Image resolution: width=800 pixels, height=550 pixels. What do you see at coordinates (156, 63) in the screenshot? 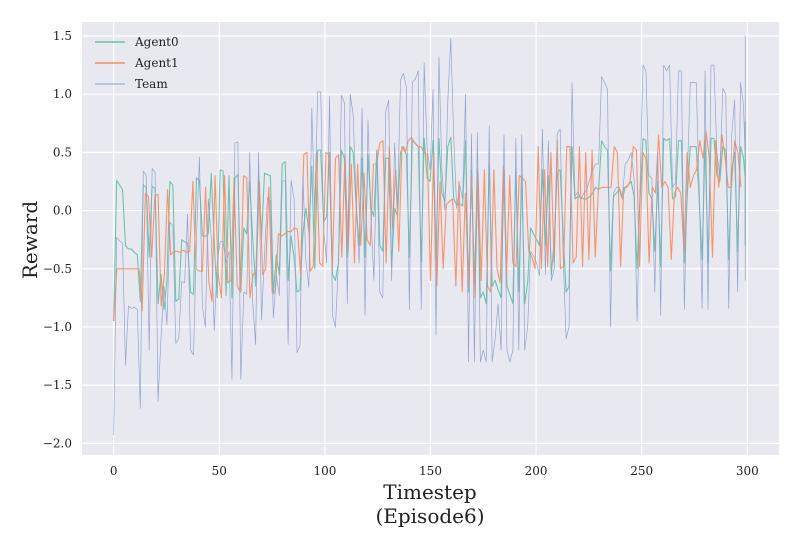
I see `legend-label-agent1: Agent1` at bounding box center [156, 63].